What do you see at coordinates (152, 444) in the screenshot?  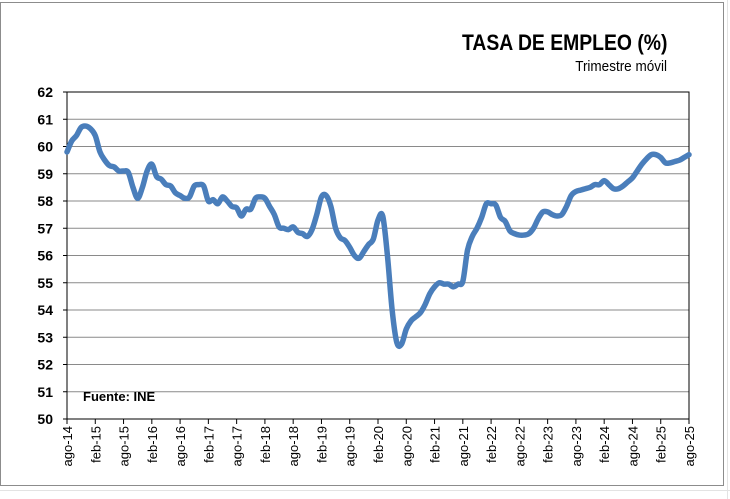 I see `x-tick-label: feb-16` at bounding box center [152, 444].